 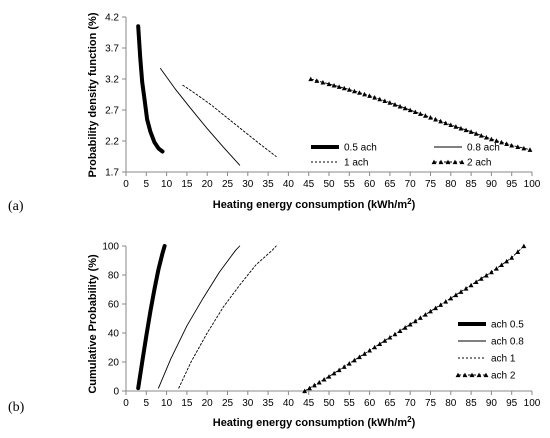 I want to click on panel-a-xlabel: Heating energy consumption (kWh/m2), so click(x=314, y=204).